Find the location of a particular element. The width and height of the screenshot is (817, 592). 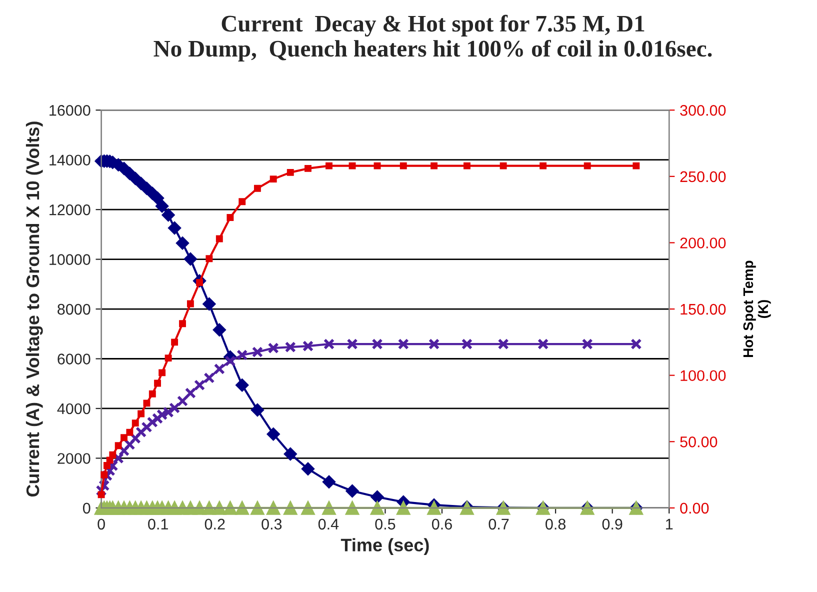

x-tick-label: 0.5 is located at coordinates (385, 524).